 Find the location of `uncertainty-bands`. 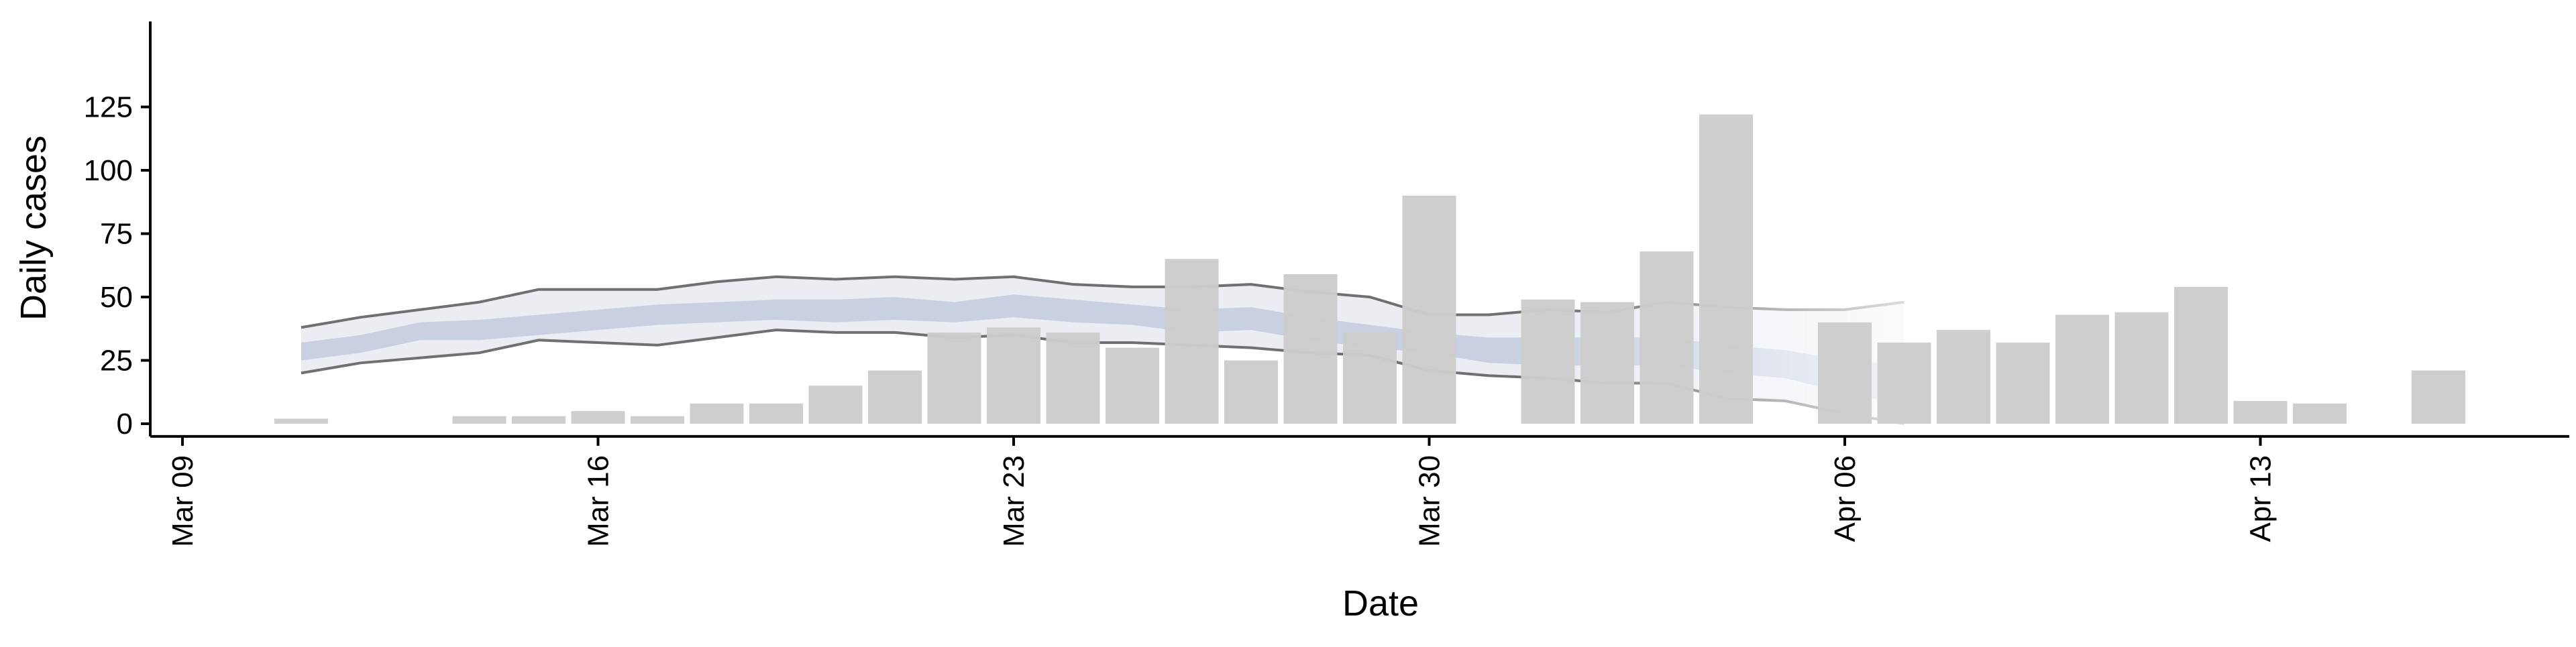

uncertainty-bands is located at coordinates (1102, 350).